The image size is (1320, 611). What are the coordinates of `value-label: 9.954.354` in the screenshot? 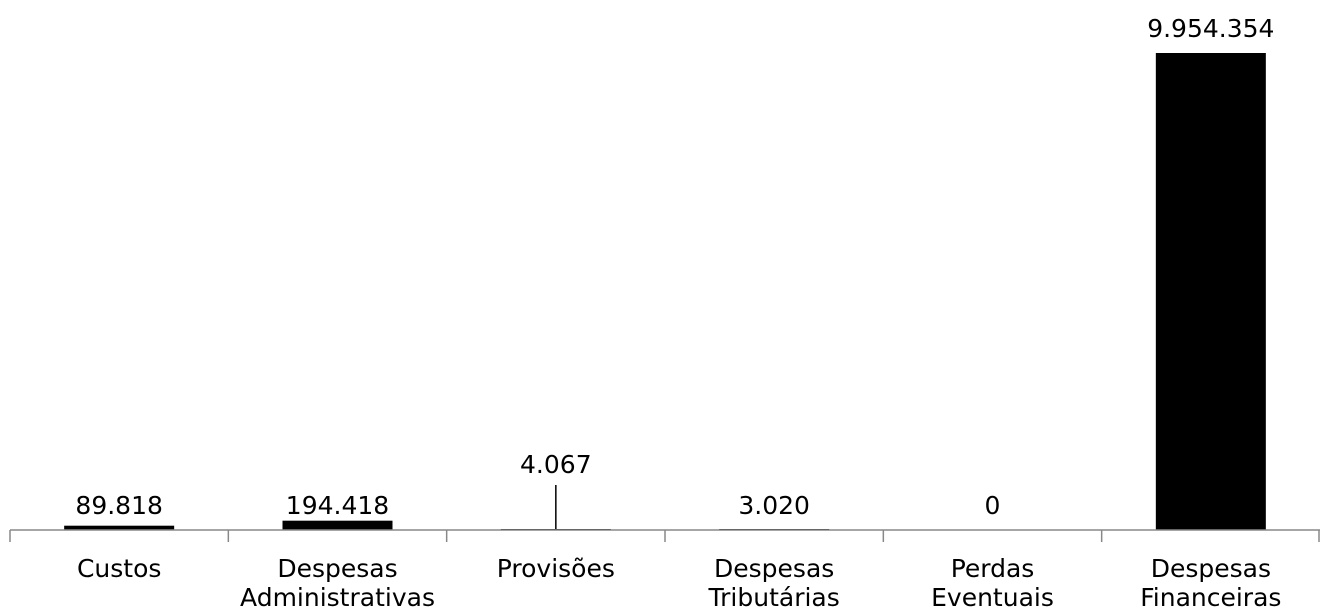 It's located at (1210, 28).